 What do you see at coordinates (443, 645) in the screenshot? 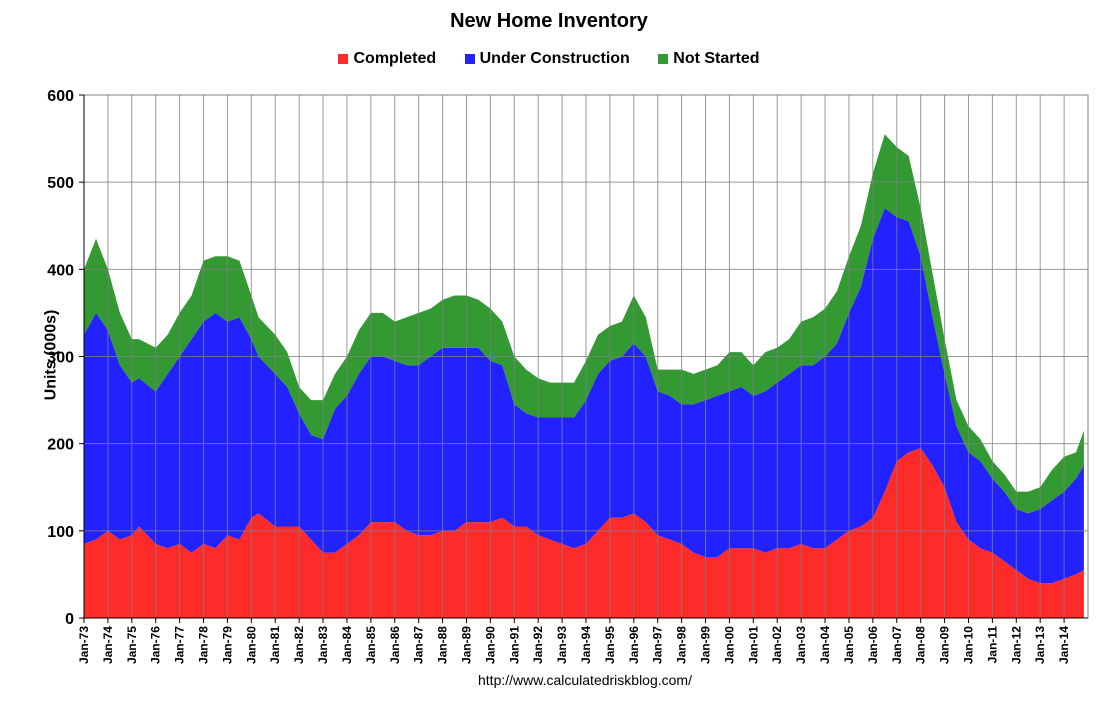
I see `x-tick-label: Jan-88` at bounding box center [443, 645].